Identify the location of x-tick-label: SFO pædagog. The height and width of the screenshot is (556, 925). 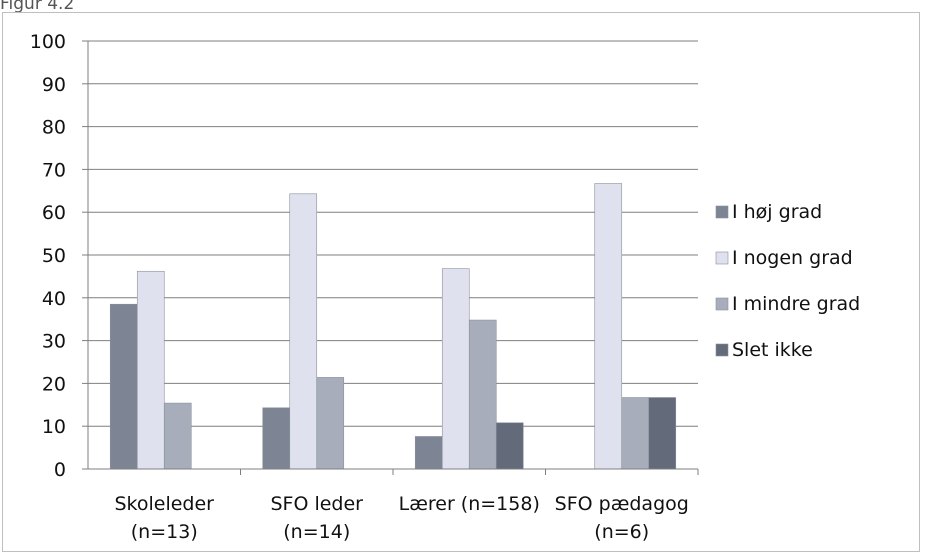
(622, 504).